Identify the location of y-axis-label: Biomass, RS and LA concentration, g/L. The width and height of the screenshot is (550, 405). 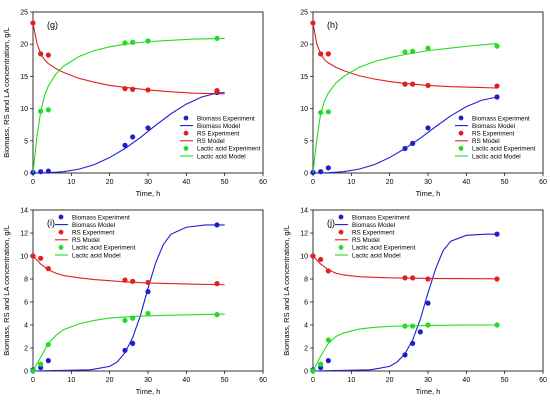
(6, 290).